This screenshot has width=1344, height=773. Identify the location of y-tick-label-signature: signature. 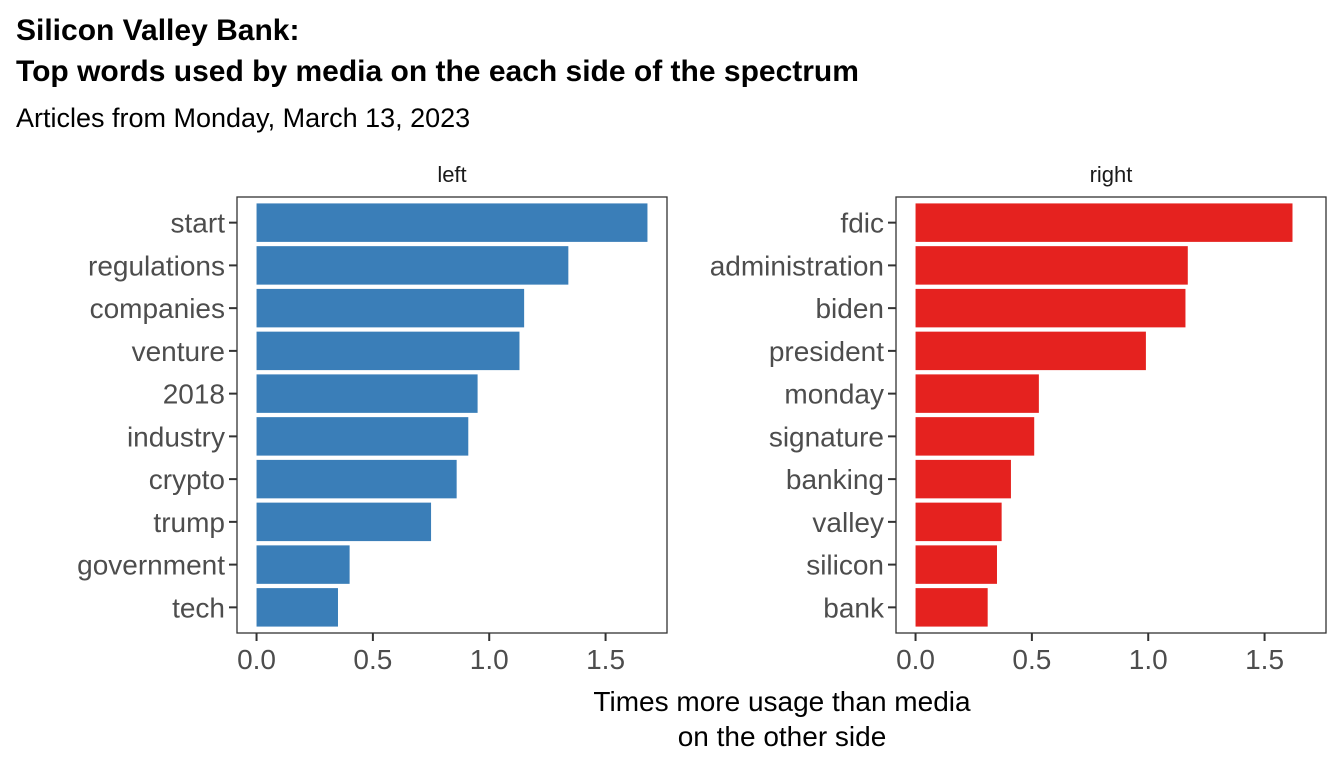
(826, 436).